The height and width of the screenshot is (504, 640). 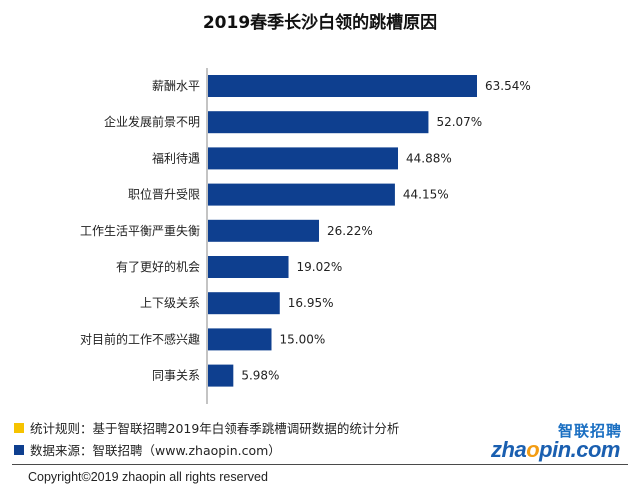 What do you see at coordinates (320, 464) in the screenshot?
I see `footer-divider` at bounding box center [320, 464].